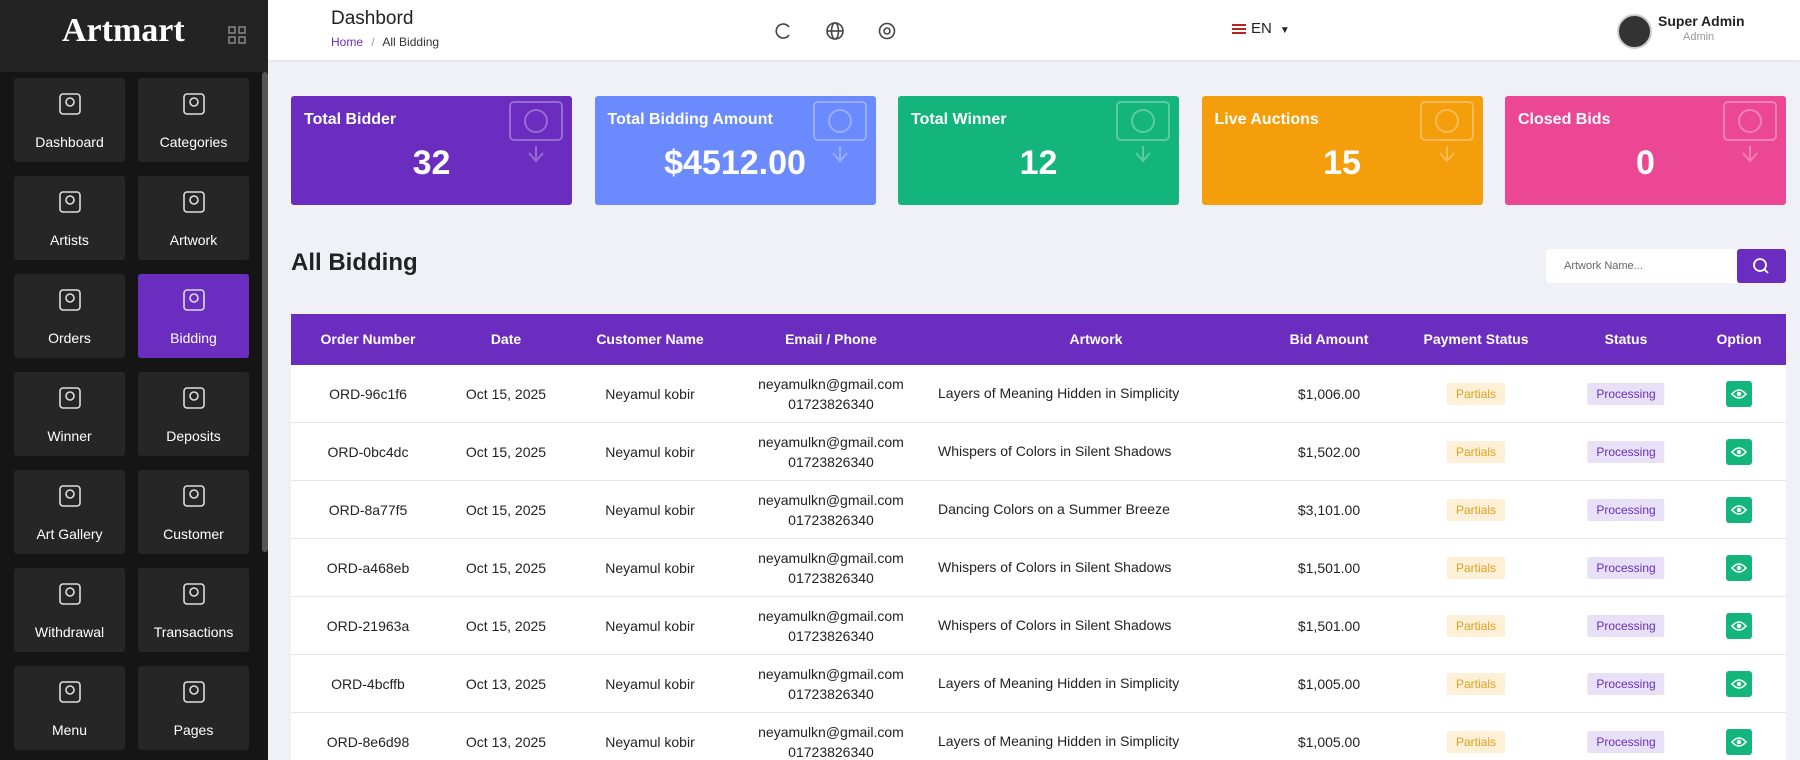  Describe the element at coordinates (1329, 568) in the screenshot. I see `bid-amount: $1,501.00` at that location.